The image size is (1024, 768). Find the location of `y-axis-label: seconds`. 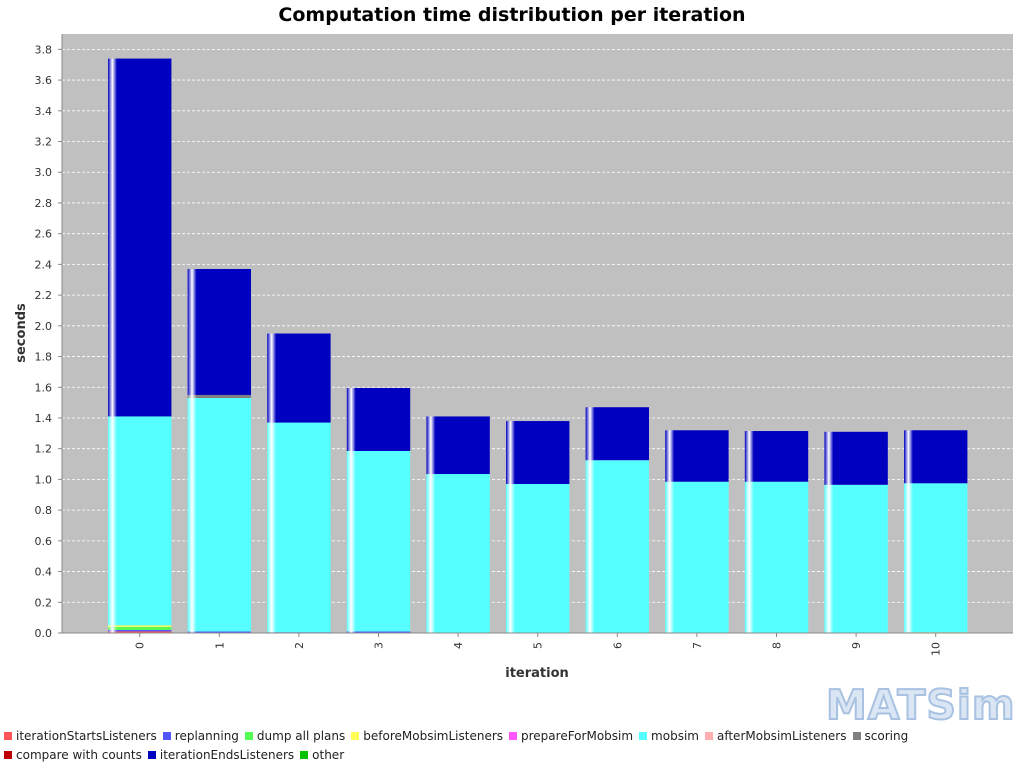

y-axis-label: seconds is located at coordinates (21, 333).